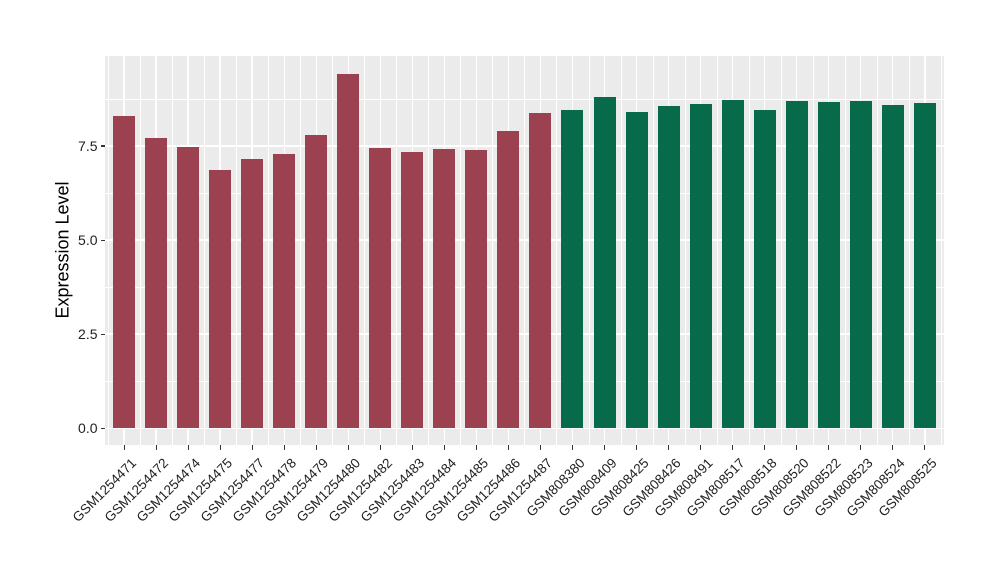 This screenshot has width=1000, height=580. I want to click on bar-GSM1254484, so click(444, 289).